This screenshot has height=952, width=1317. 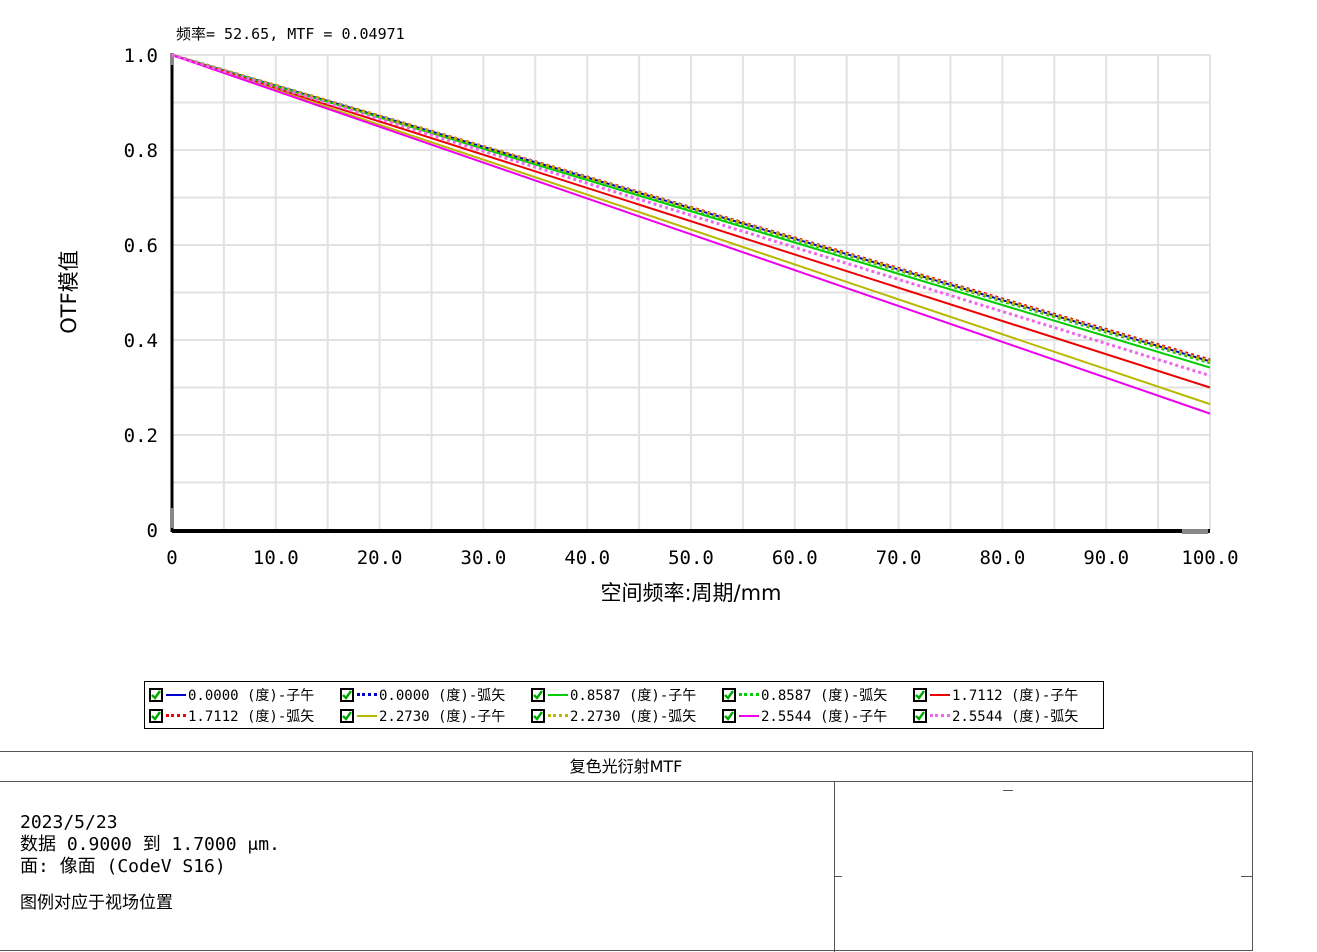 What do you see at coordinates (141, 56) in the screenshot?
I see `y-tick-label: 1.0` at bounding box center [141, 56].